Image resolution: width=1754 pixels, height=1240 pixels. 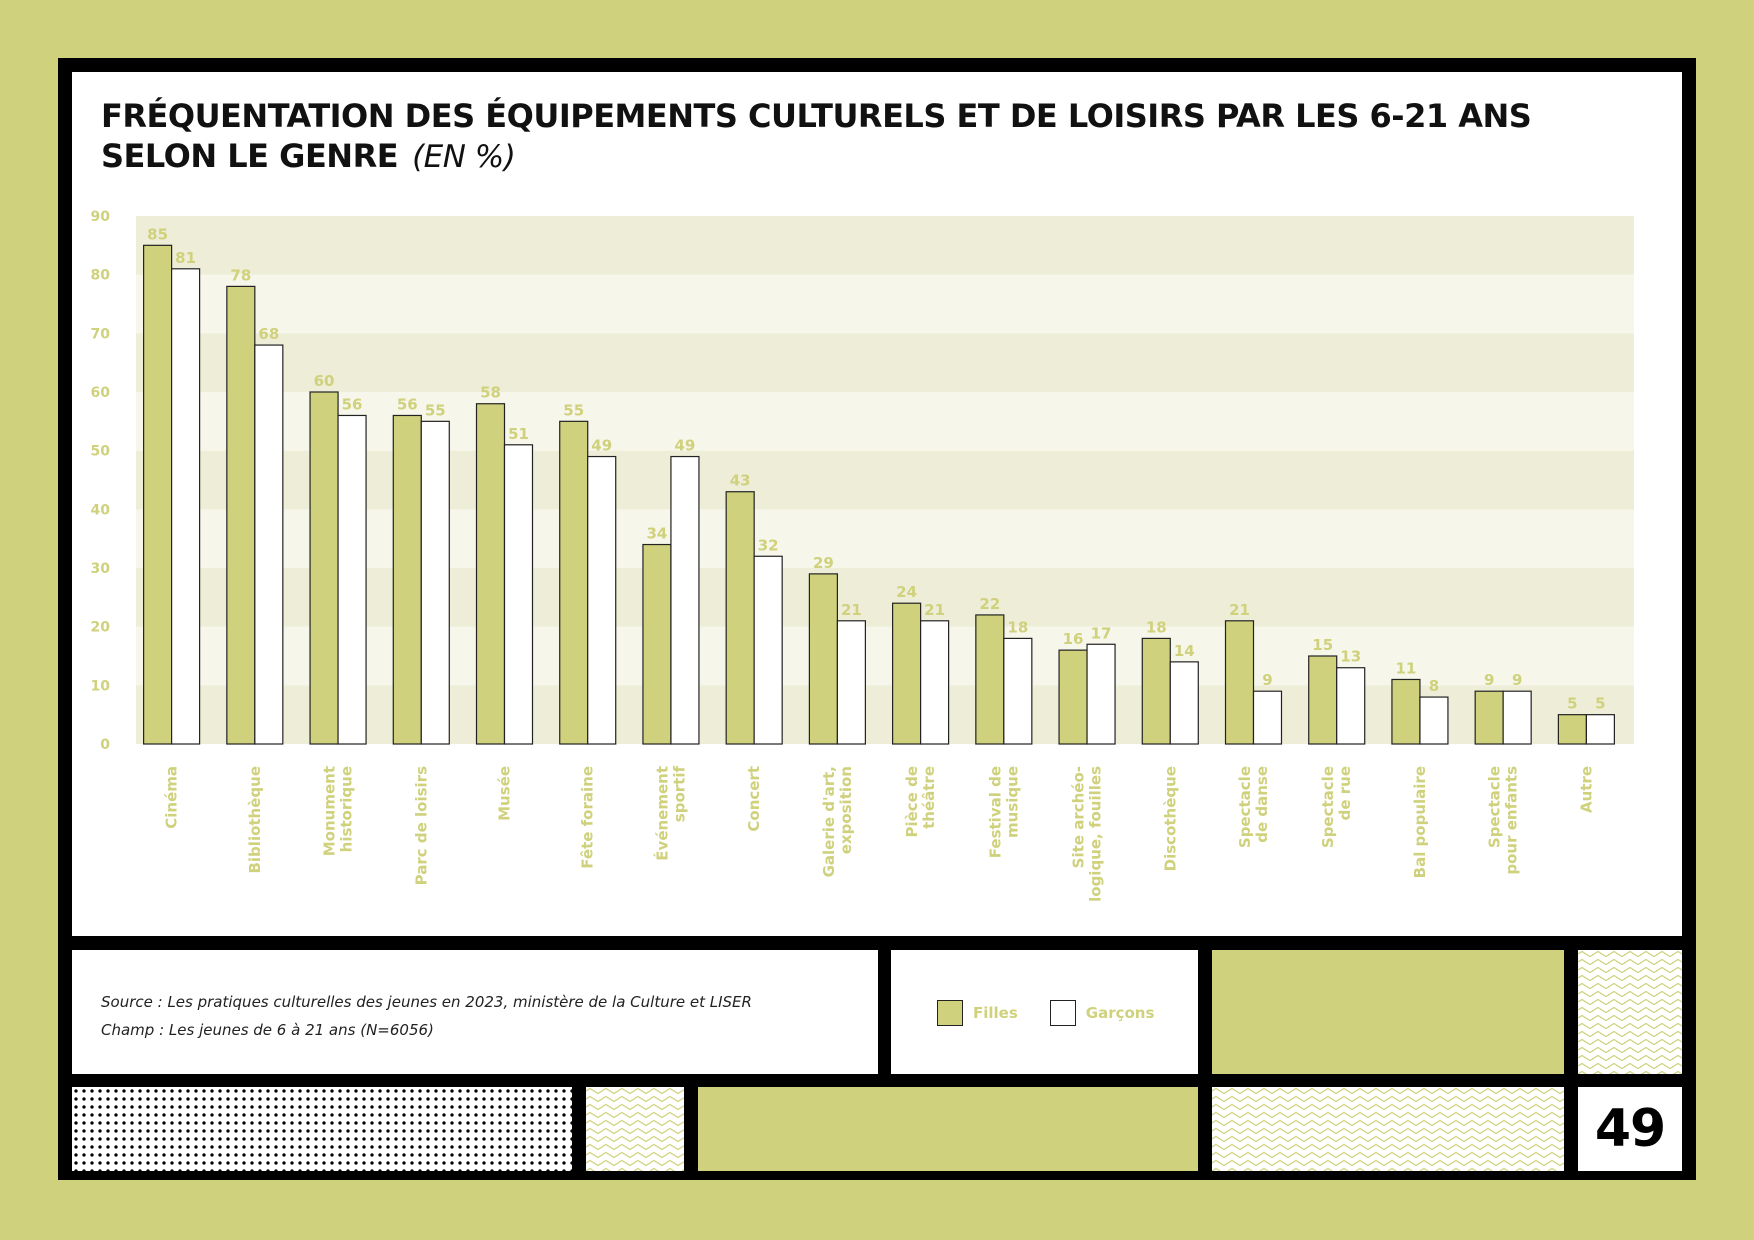 I want to click on data-label: 49, so click(x=601, y=446).